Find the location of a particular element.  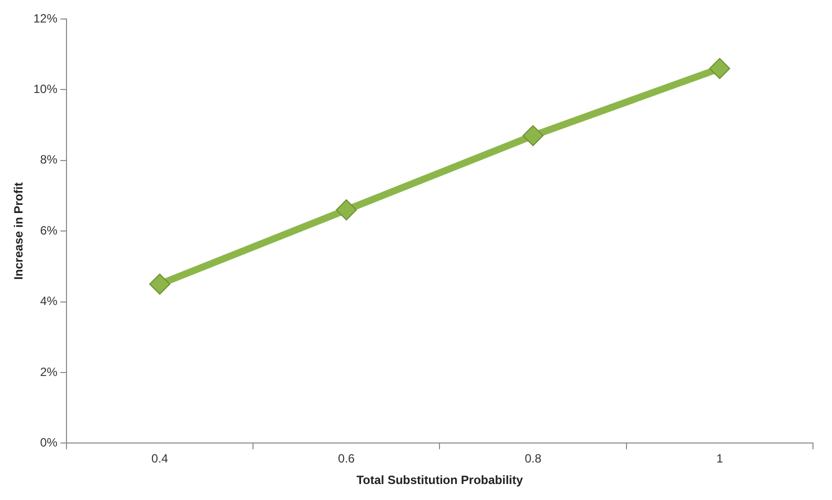

x-tick-label: 0.8 is located at coordinates (533, 459).